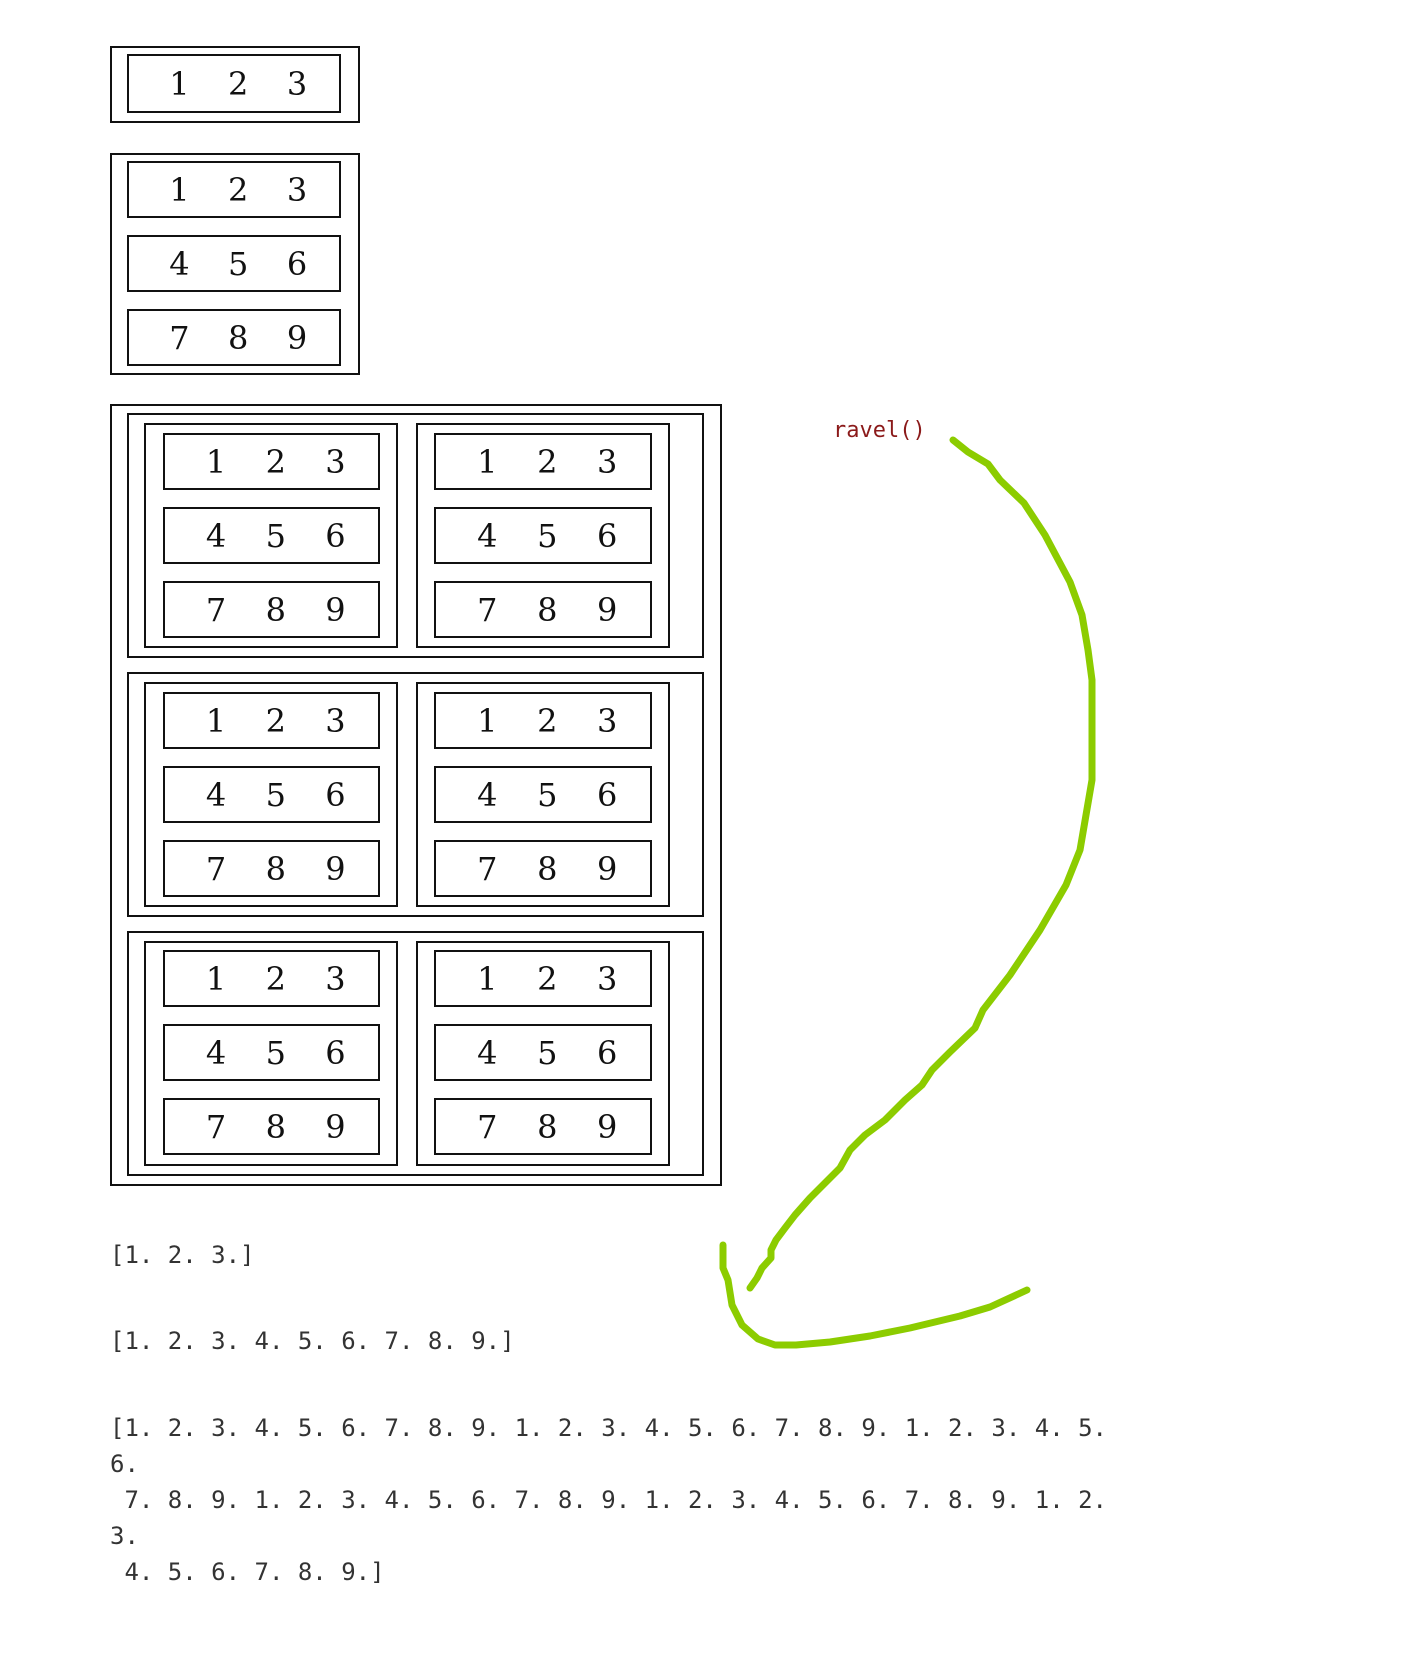 The height and width of the screenshot is (1665, 1402). Describe the element at coordinates (182, 1255) in the screenshot. I see `output-1d: [1. 2. 3.]` at that location.